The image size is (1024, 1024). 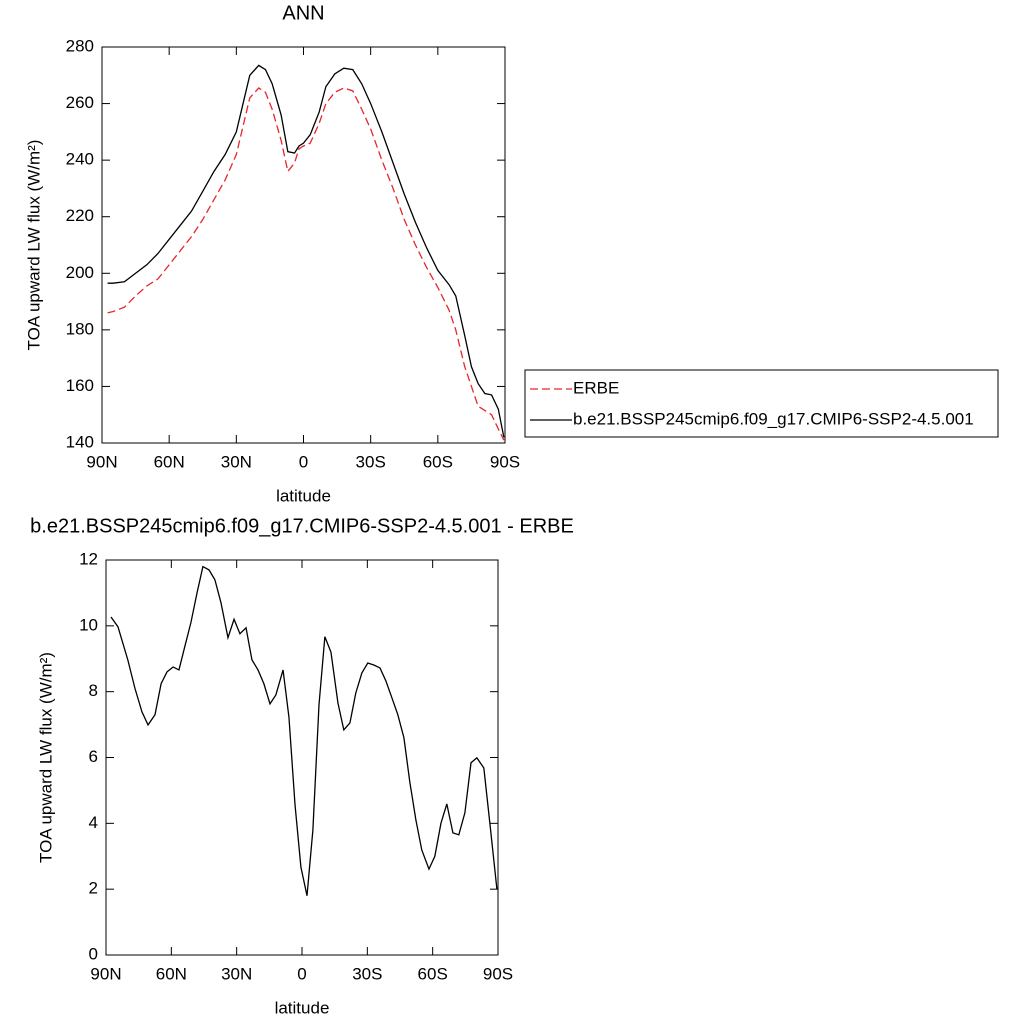 I want to click on y-tick-label: 2, so click(x=93, y=888).